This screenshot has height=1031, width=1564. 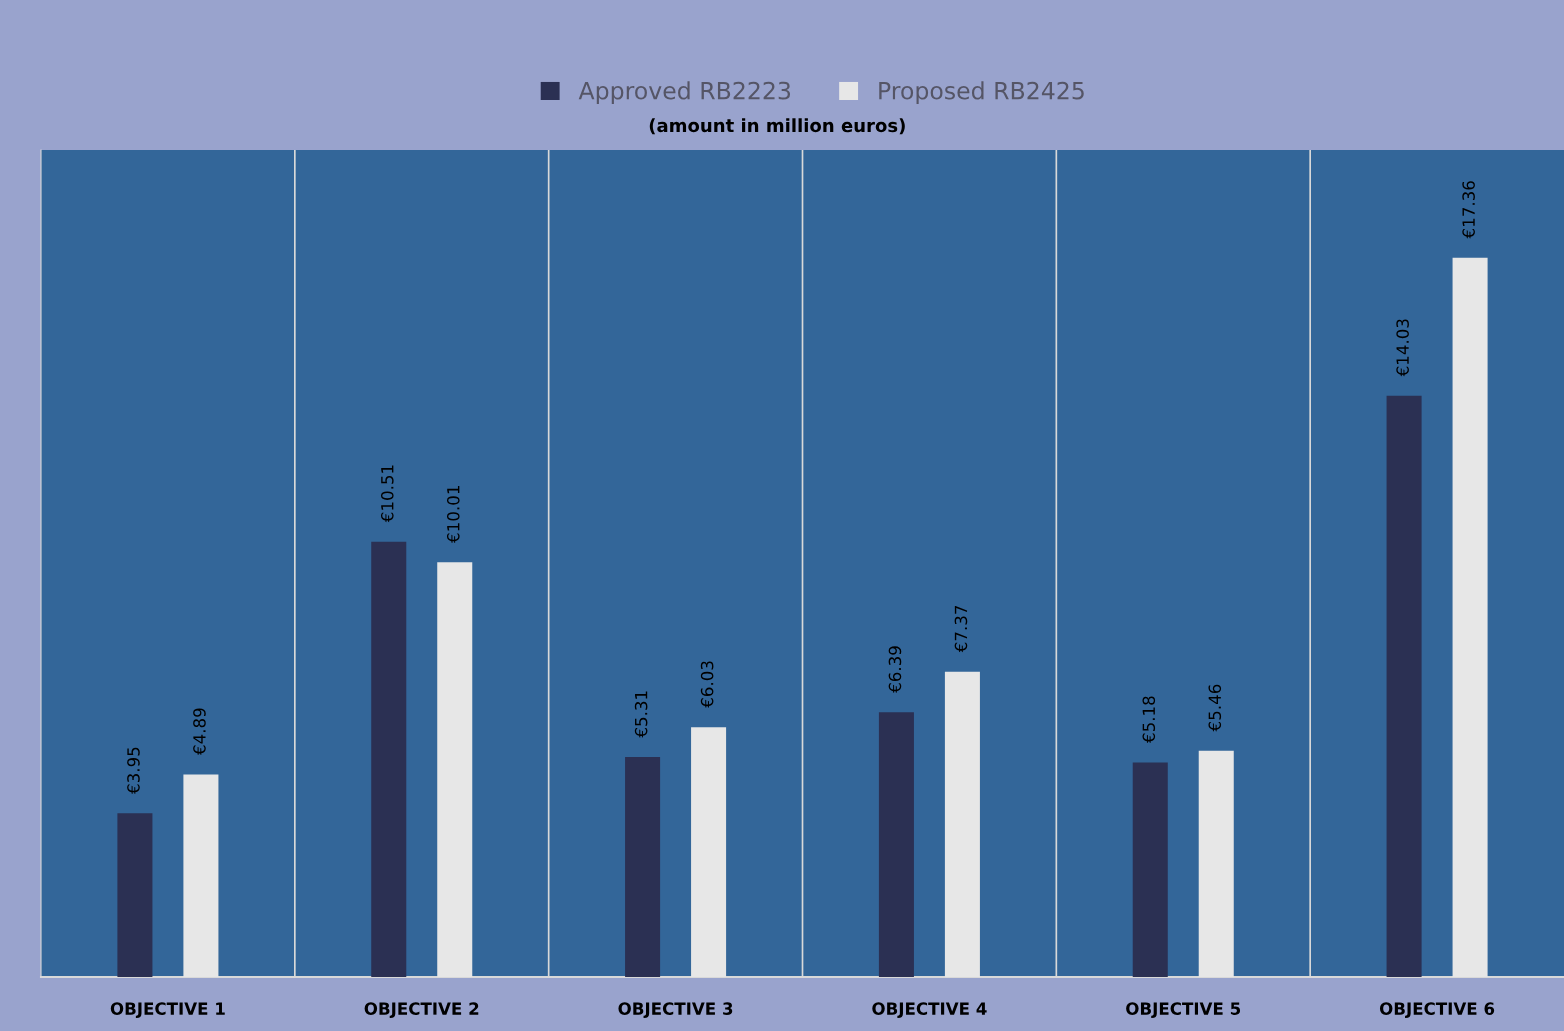 What do you see at coordinates (453, 514) in the screenshot?
I see `data-label: €10.01` at bounding box center [453, 514].